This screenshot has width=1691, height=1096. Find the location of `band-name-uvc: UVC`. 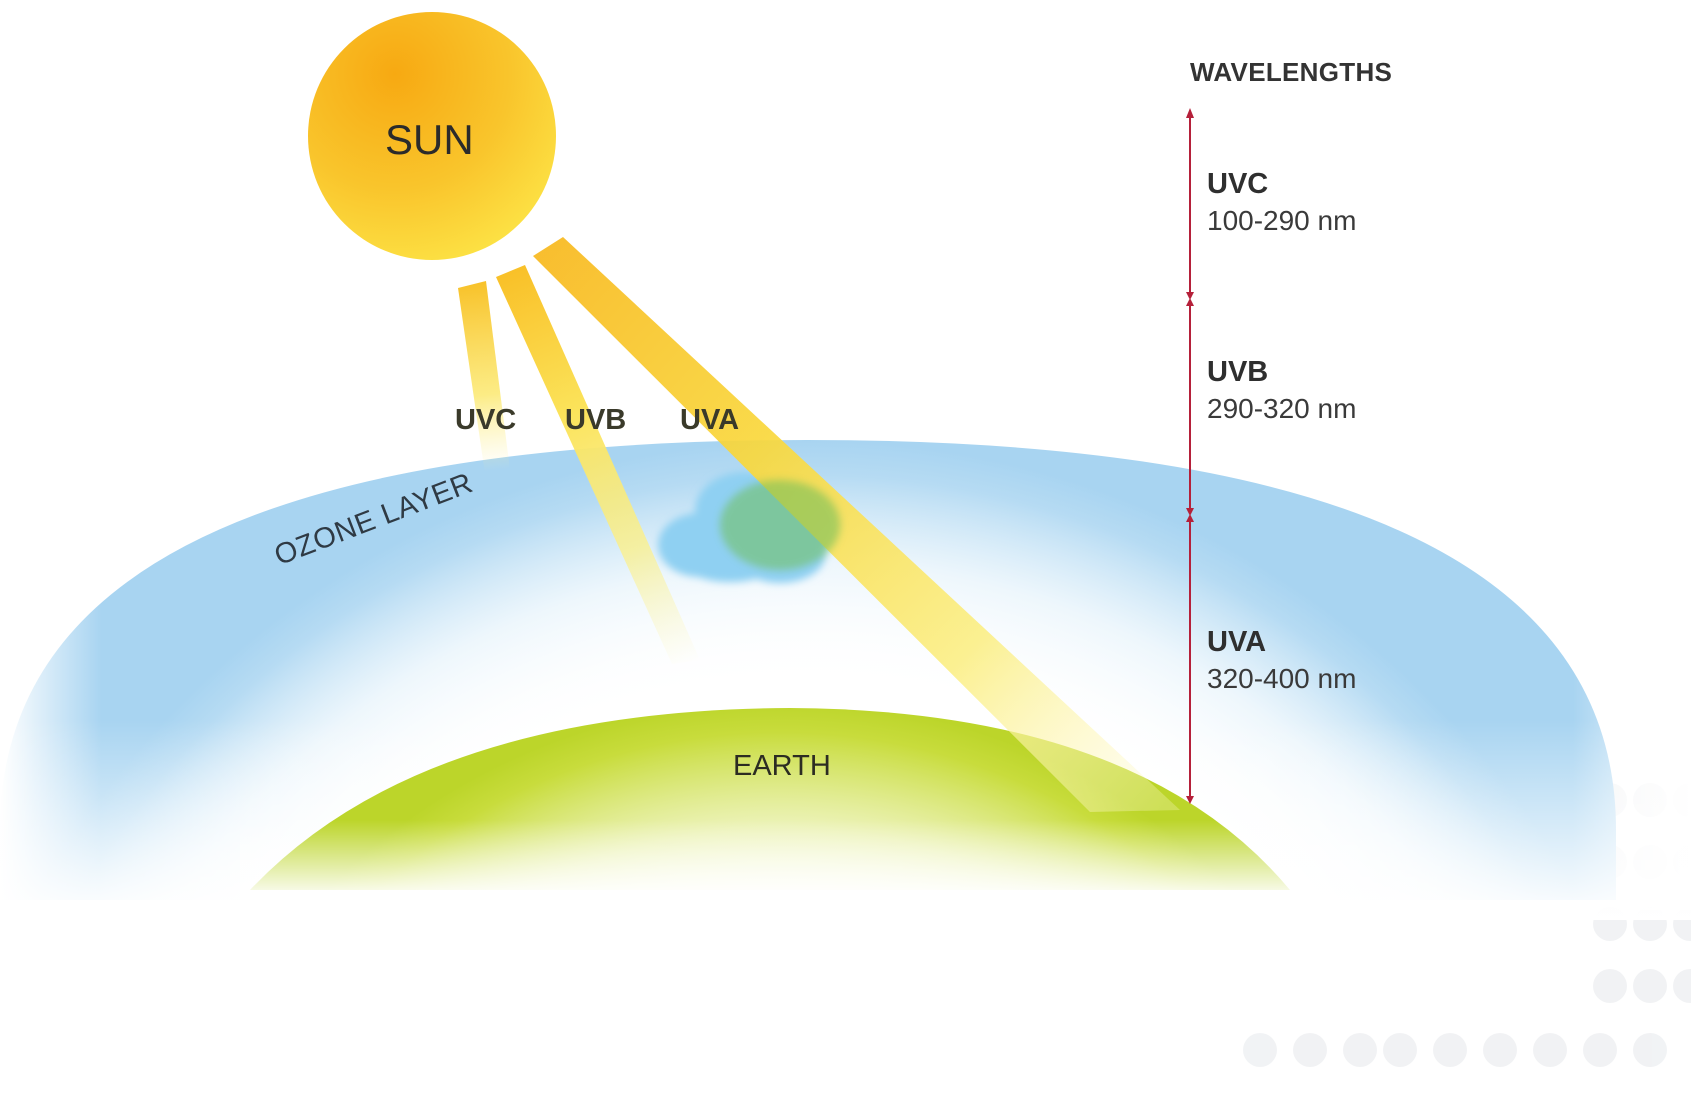

band-name-uvc: UVC is located at coordinates (1238, 184).